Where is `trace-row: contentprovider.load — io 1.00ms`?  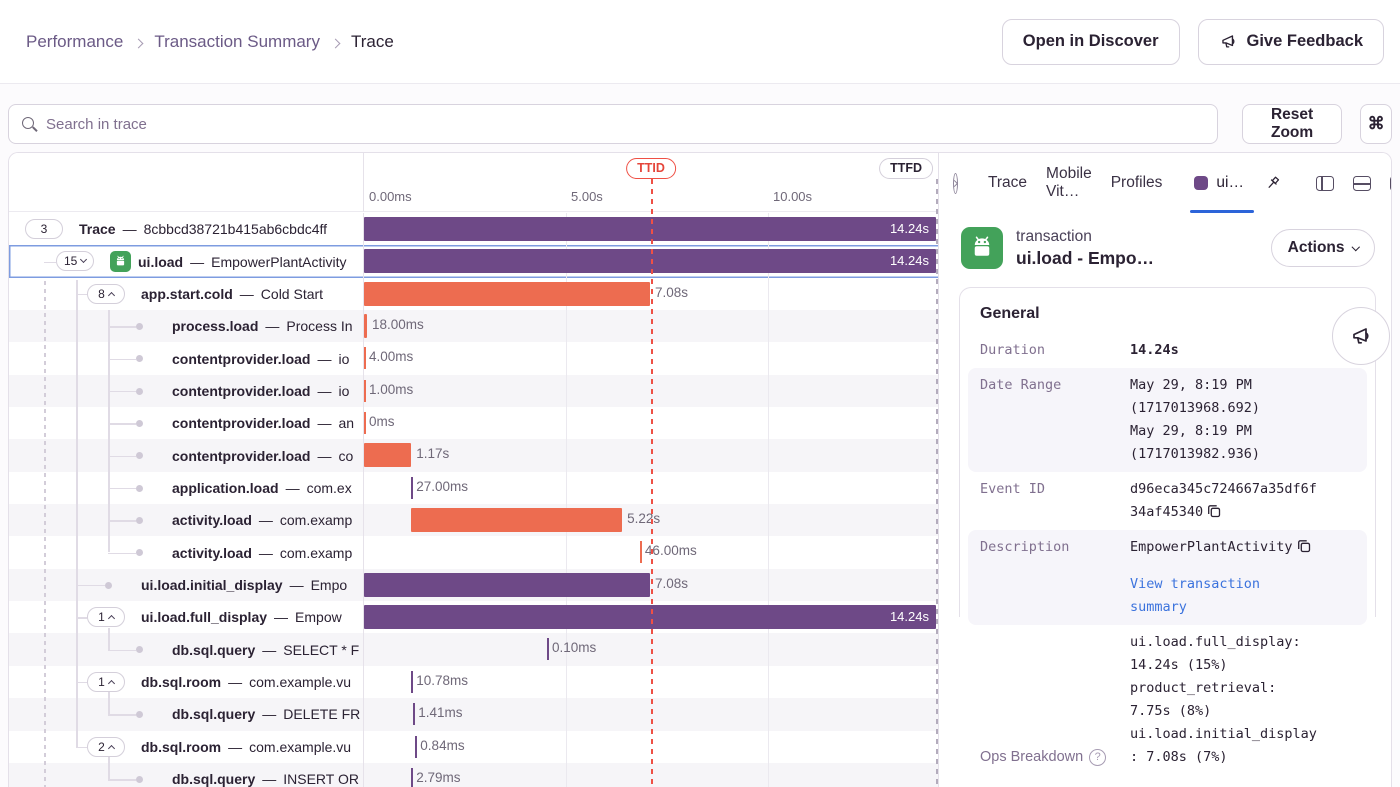 trace-row: contentprovider.load — io 1.00ms is located at coordinates (473, 391).